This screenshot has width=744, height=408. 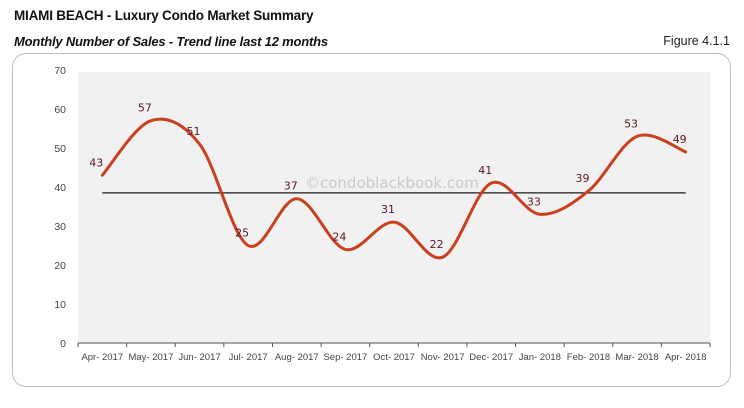 What do you see at coordinates (242, 233) in the screenshot?
I see `data-label: 25` at bounding box center [242, 233].